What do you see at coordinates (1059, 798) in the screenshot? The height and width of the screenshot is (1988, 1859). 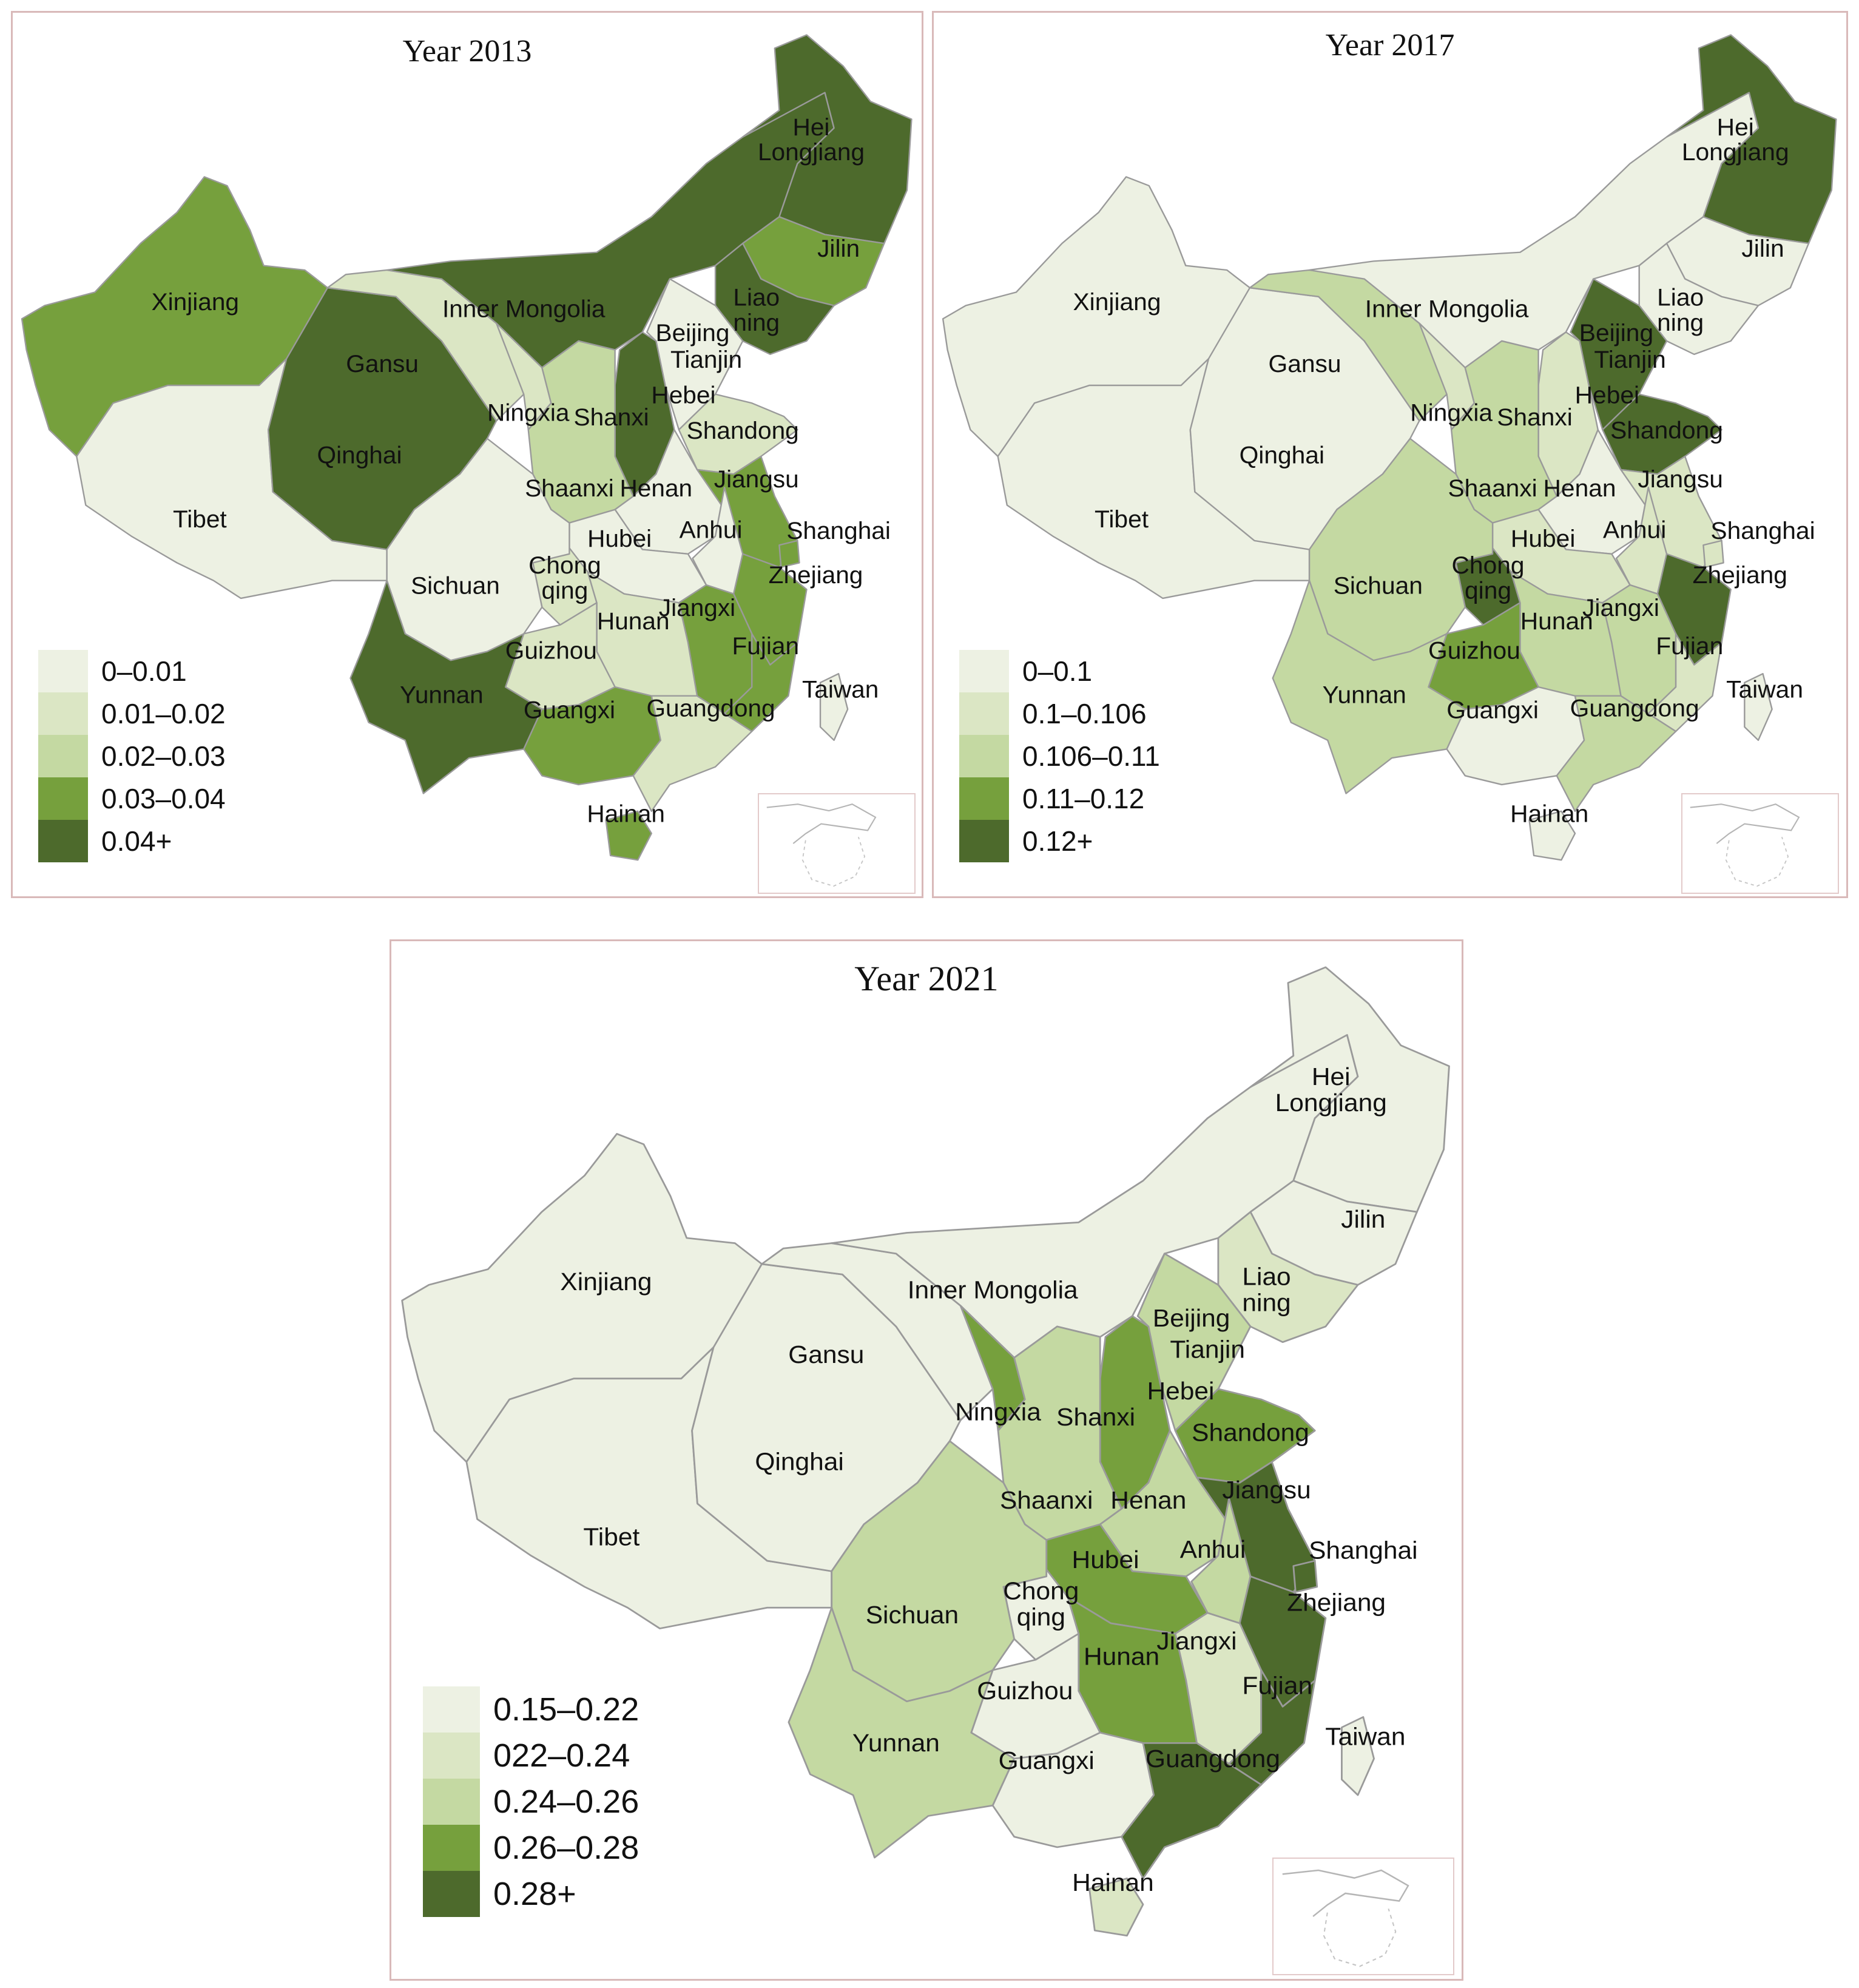 I see `legend-item: 0.11–0.12` at bounding box center [1059, 798].